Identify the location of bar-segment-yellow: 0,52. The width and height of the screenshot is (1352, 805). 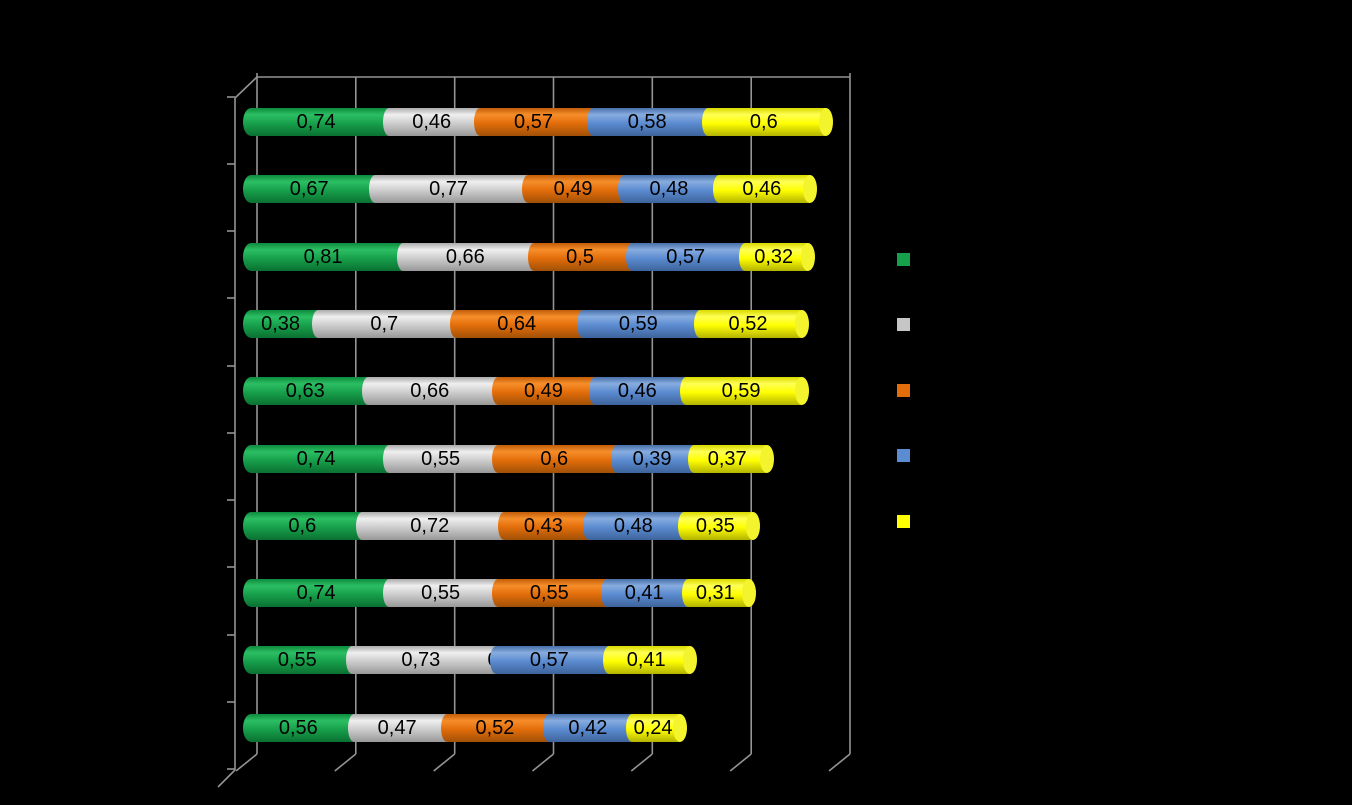
(748, 323).